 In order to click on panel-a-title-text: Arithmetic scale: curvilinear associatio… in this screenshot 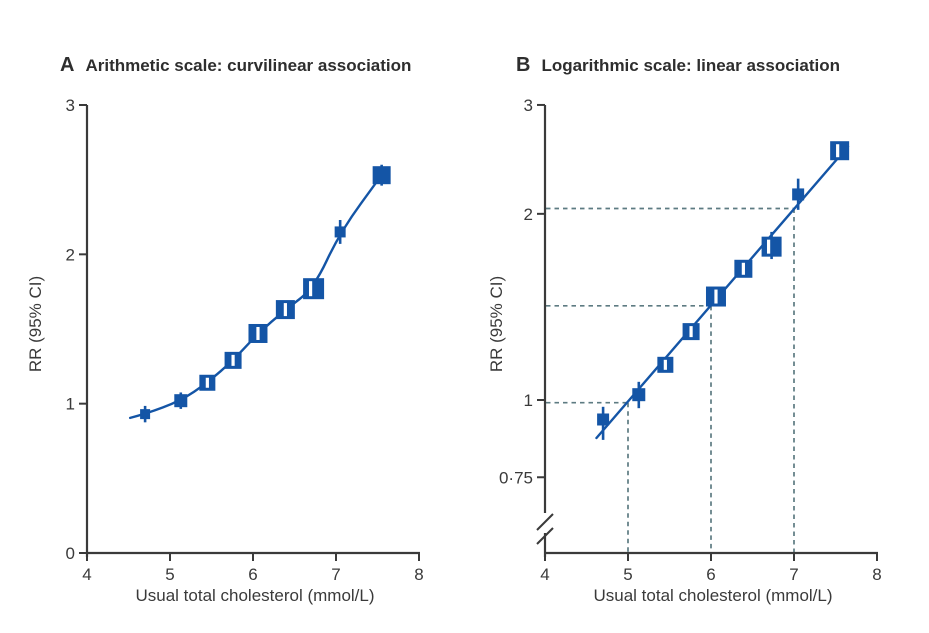, I will do `click(248, 65)`.